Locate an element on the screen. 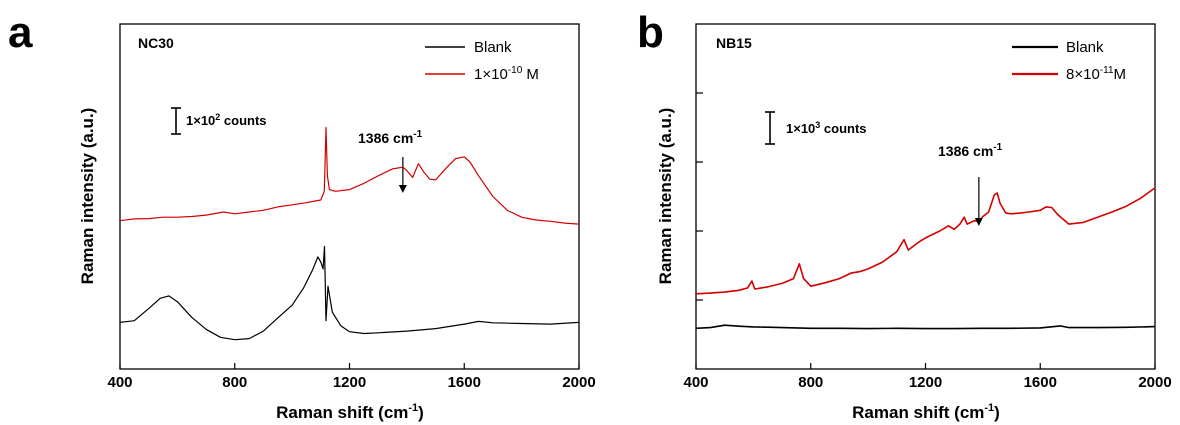  legend-label-blank-a: Blank is located at coordinates (493, 47).